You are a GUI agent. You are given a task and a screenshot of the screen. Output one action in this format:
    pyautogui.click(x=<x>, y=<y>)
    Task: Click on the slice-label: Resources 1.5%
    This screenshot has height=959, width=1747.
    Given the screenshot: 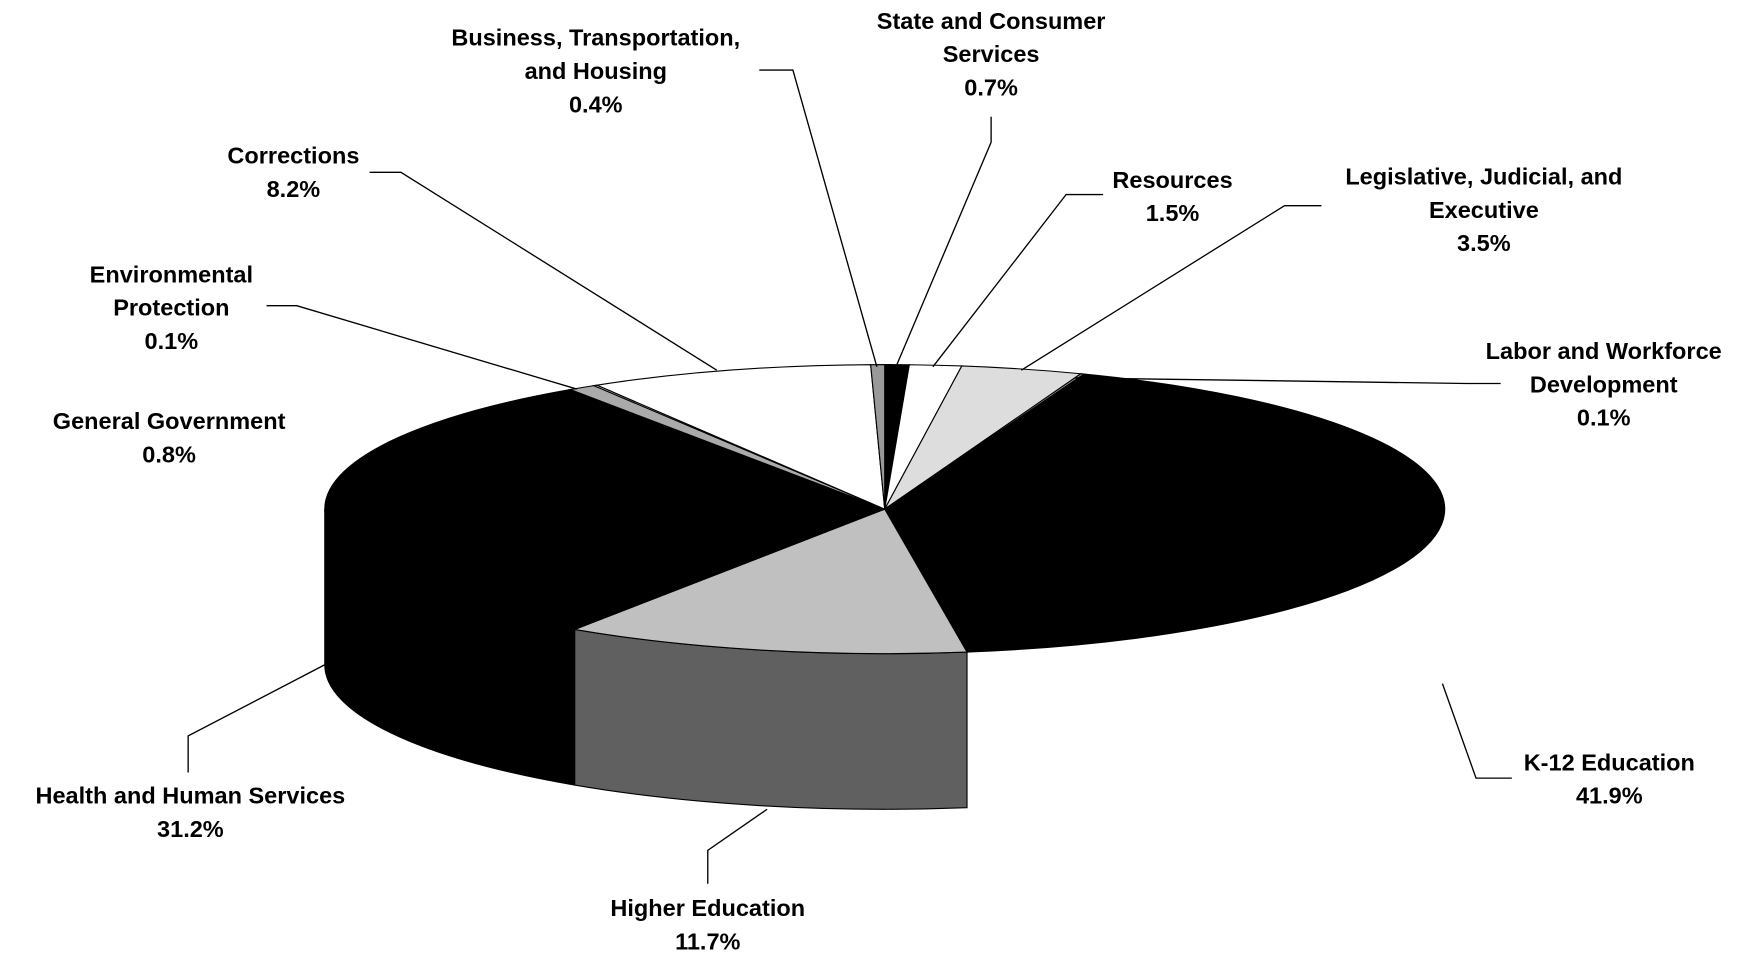 What is the action you would take?
    pyautogui.click(x=1173, y=198)
    